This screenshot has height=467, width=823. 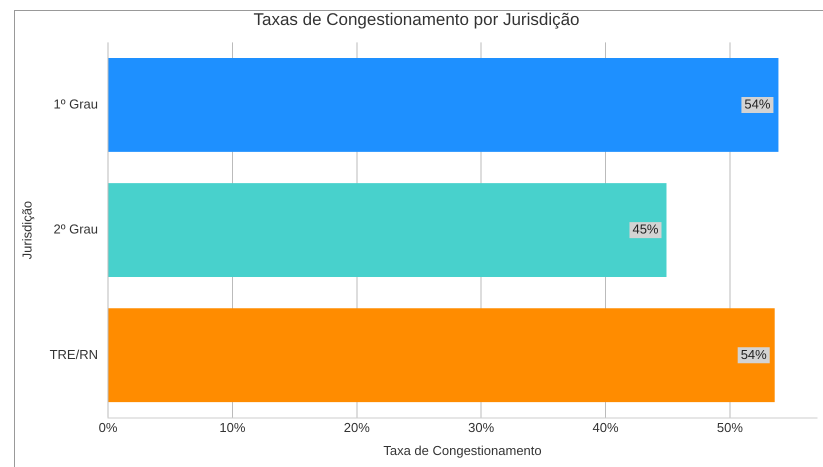 I want to click on x-tick-label: 0%, so click(x=108, y=428).